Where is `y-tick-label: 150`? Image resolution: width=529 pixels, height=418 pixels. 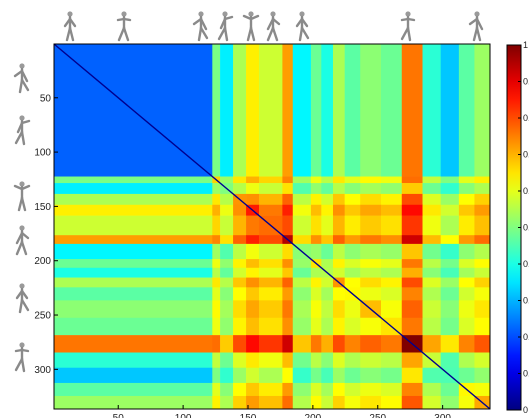 y-tick-label: 150 is located at coordinates (42, 207).